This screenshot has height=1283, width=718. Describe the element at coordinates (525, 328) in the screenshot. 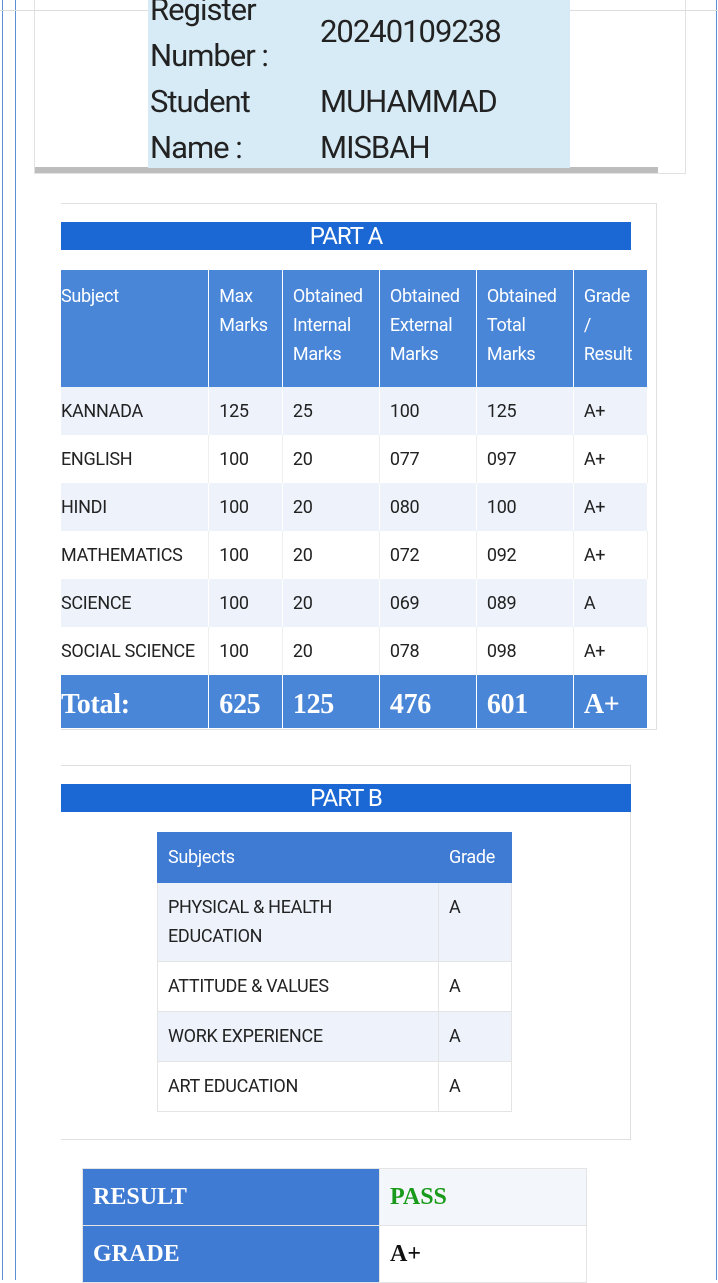

I see `header-cell: Obtained Total Marks` at that location.